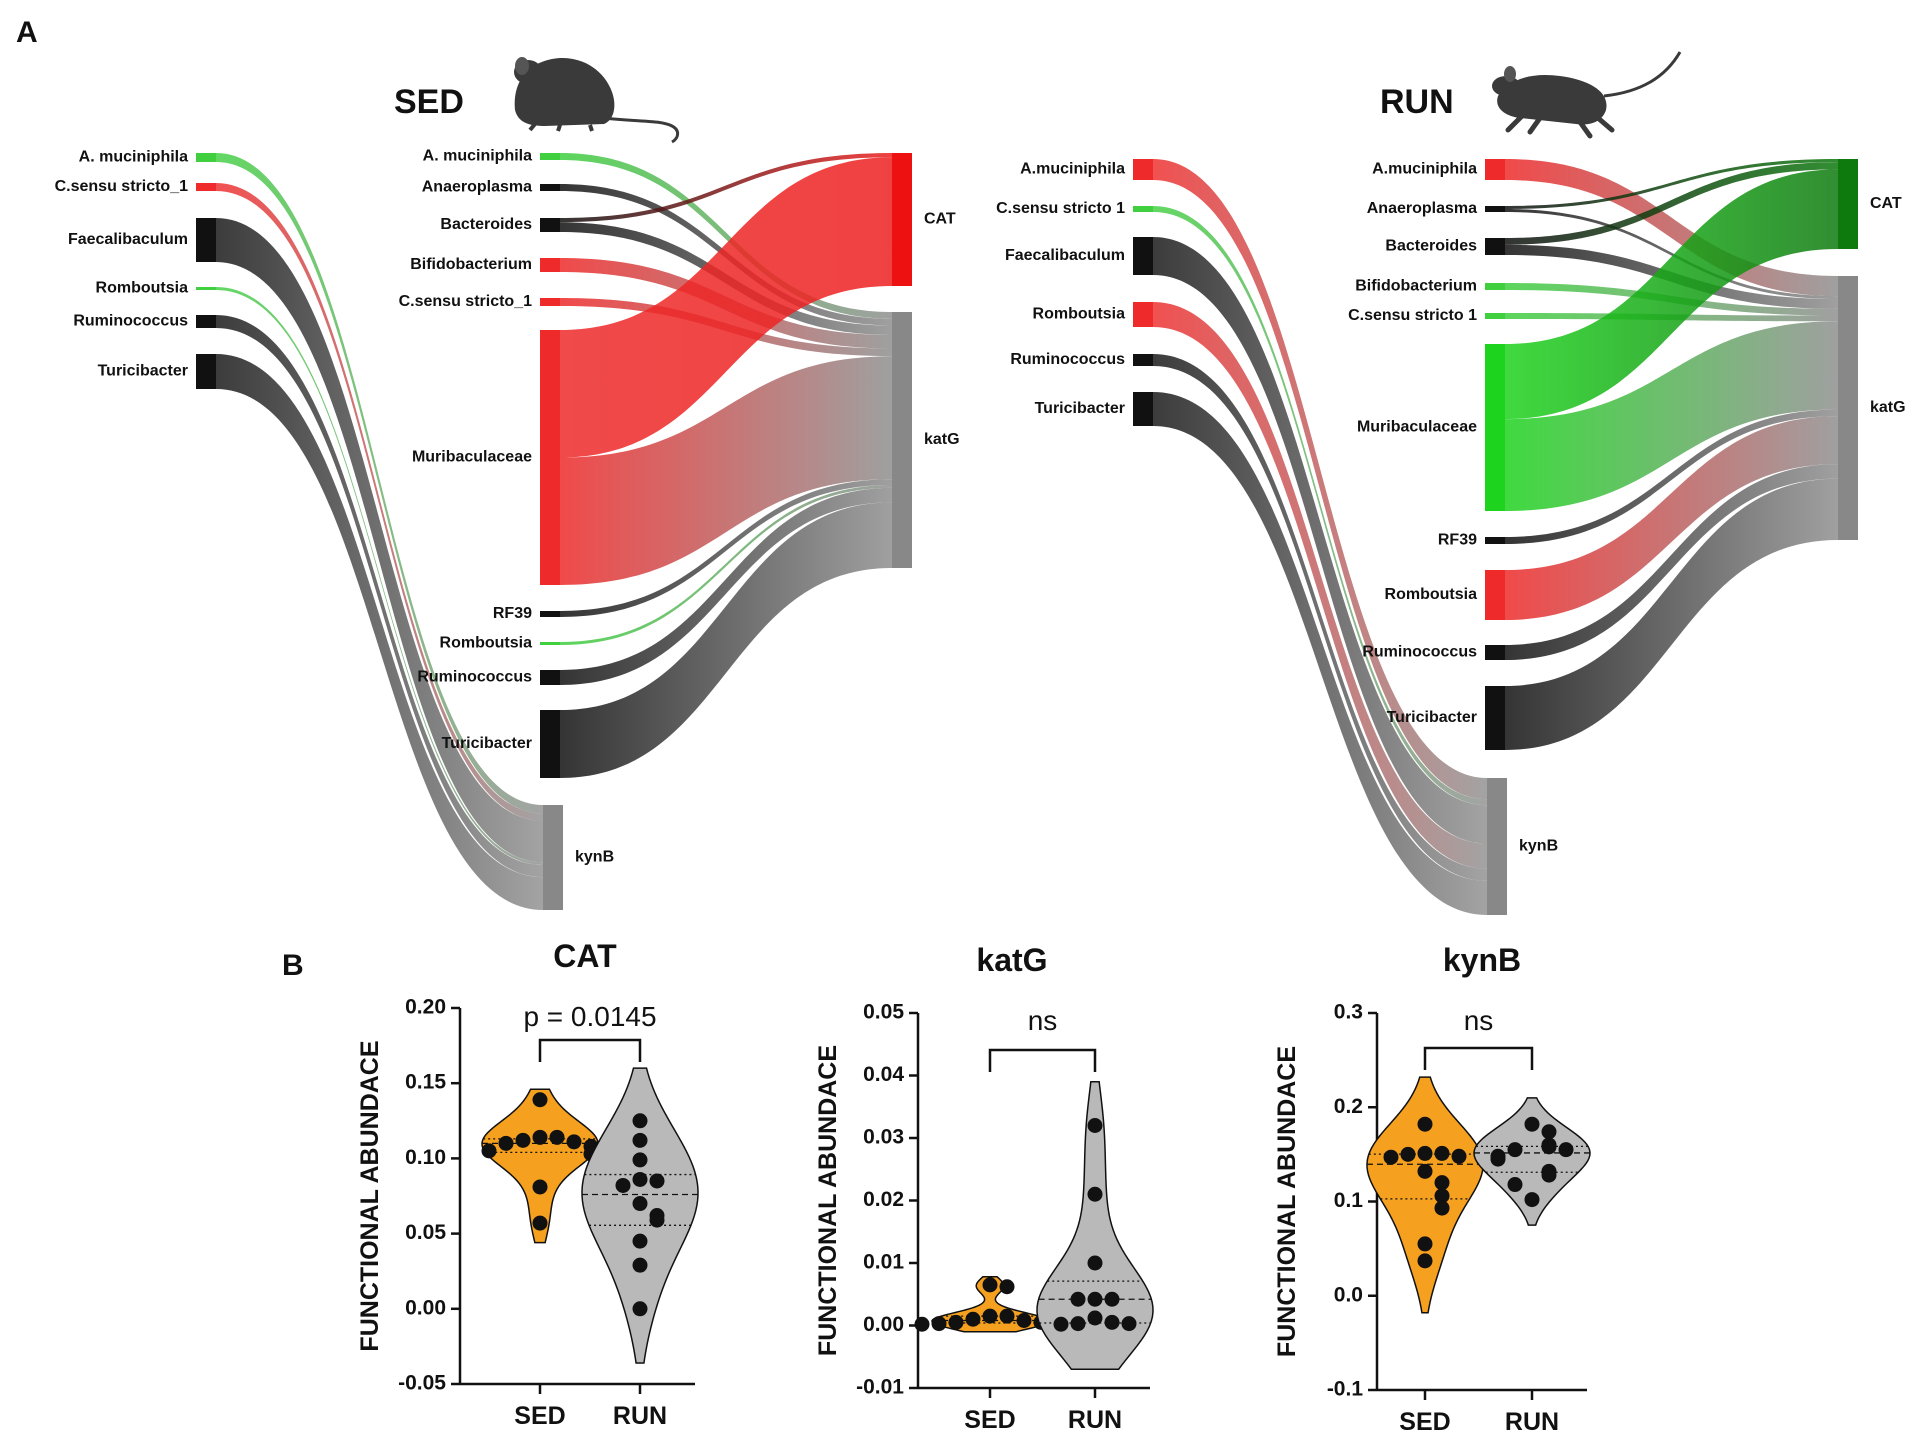 This screenshot has height=1438, width=1910. Describe the element at coordinates (1320, 653) in the screenshot. I see `flow-left-5-to-kynb` at that location.